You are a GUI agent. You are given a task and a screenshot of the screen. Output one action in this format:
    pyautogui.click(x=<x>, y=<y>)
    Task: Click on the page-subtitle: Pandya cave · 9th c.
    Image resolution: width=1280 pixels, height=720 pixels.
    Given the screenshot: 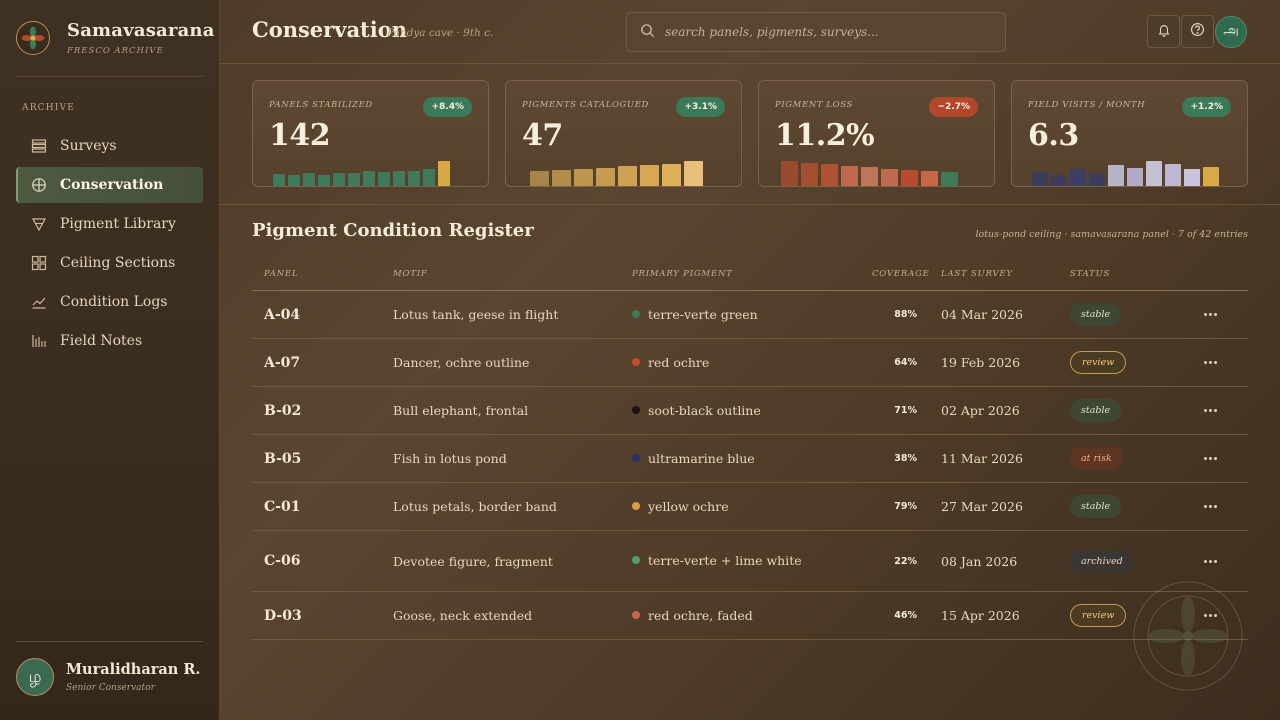 What is the action you would take?
    pyautogui.click(x=440, y=33)
    